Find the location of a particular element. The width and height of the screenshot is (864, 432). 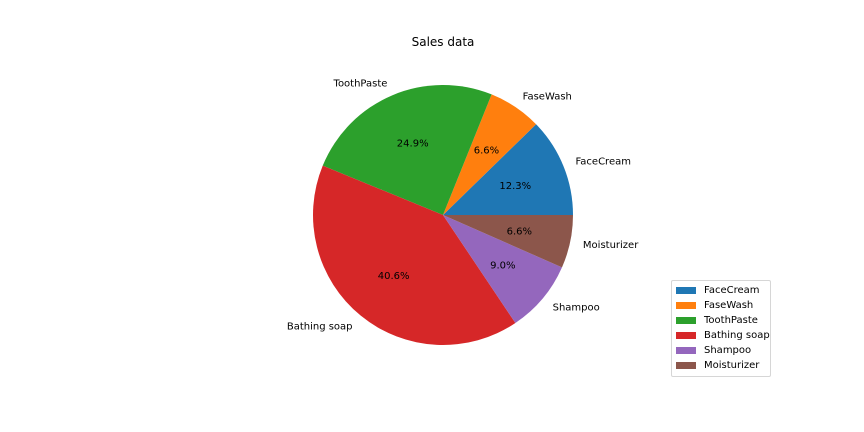

pct-label-facecream: 12.3% is located at coordinates (515, 186).